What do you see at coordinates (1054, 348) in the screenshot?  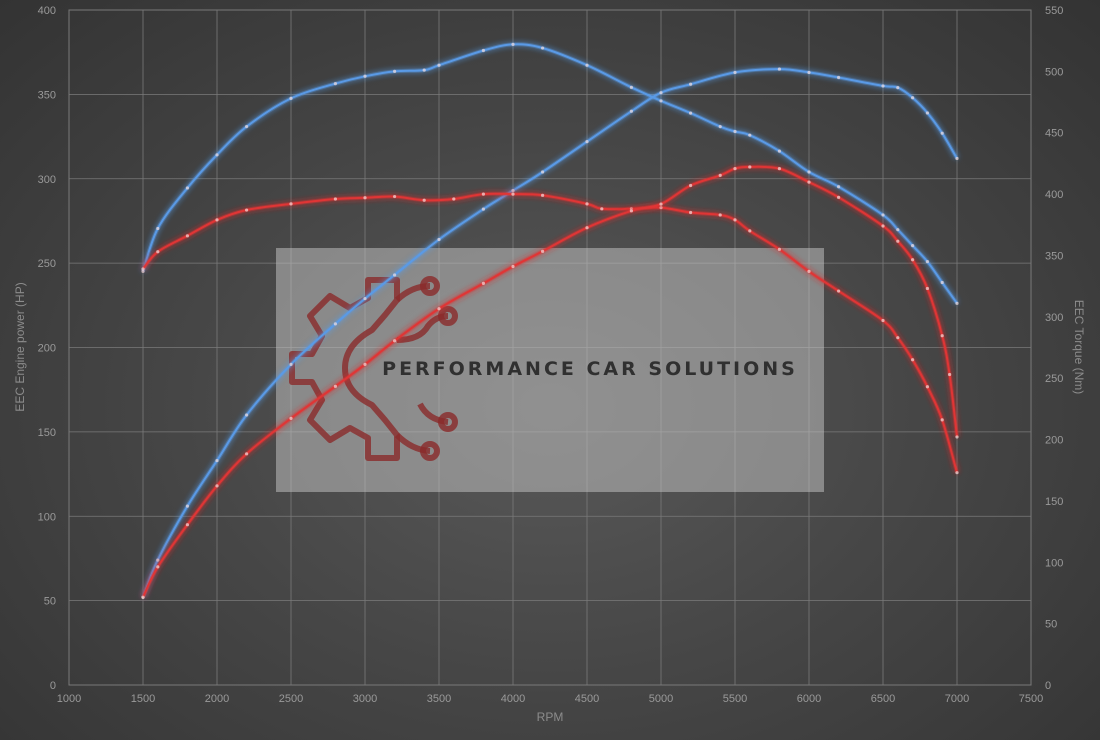 I see `y-axis-right-ticks: 0 50 100 150 200 250 300 350 400 450 500 550` at bounding box center [1054, 348].